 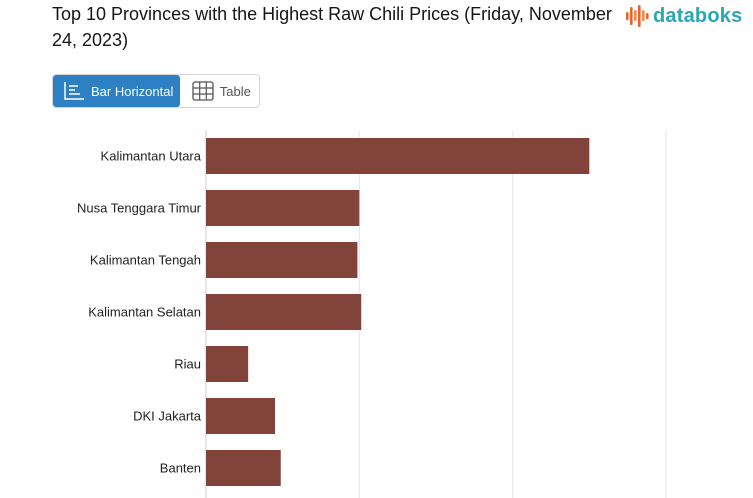 What do you see at coordinates (698, 15) in the screenshot?
I see `brand-name: databoks` at bounding box center [698, 15].